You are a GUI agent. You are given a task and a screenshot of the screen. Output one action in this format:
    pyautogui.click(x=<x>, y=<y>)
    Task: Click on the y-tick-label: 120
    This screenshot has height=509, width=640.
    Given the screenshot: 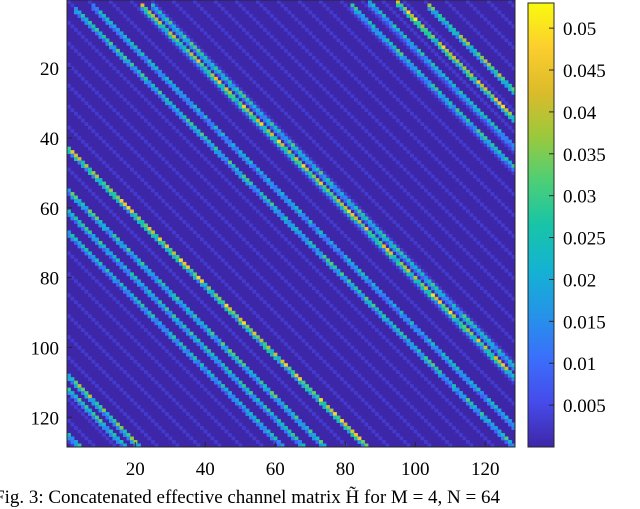 What is the action you would take?
    pyautogui.click(x=45, y=418)
    